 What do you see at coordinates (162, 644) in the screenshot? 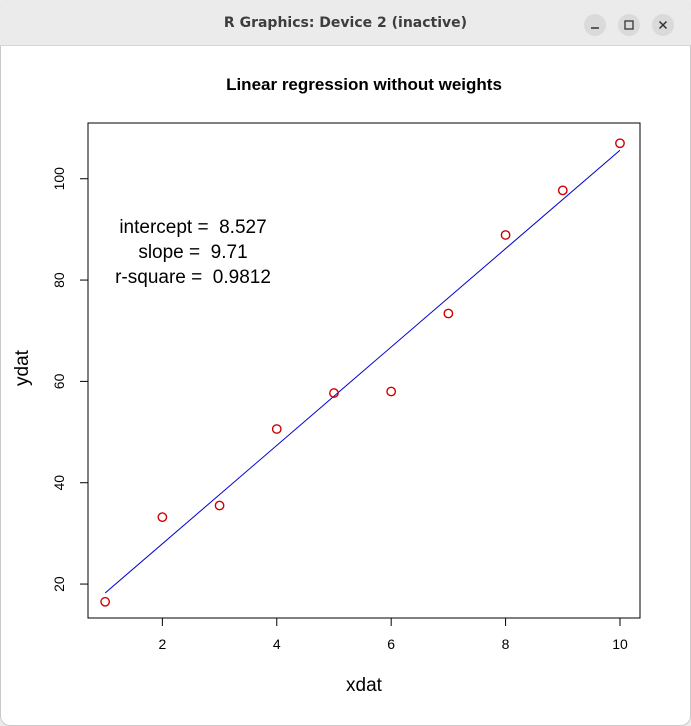
I see `x-tick-label: 2` at bounding box center [162, 644].